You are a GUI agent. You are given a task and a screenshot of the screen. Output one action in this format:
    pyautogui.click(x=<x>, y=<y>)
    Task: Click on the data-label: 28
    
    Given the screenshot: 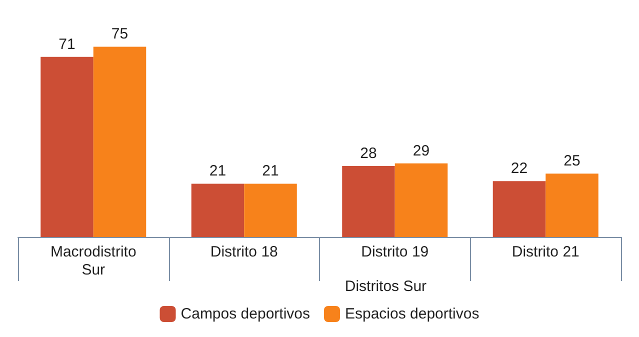 What is the action you would take?
    pyautogui.click(x=368, y=153)
    